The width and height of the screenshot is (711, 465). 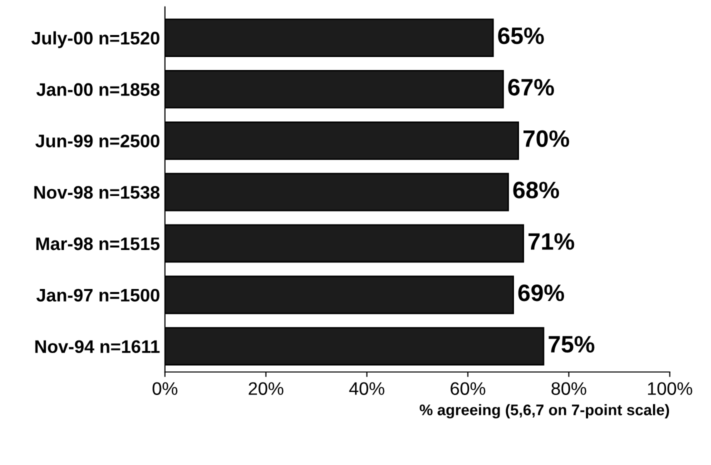 I want to click on y-tick-label: Jun-99 n=2500, so click(x=97, y=141).